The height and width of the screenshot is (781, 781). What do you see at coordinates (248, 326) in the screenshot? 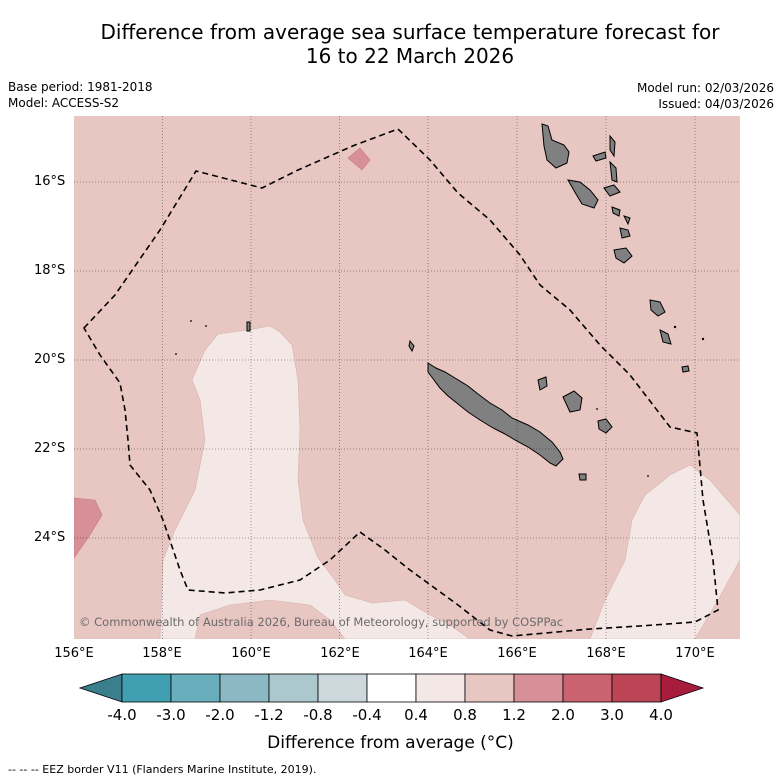
I see `chesterfield-islet` at bounding box center [248, 326].